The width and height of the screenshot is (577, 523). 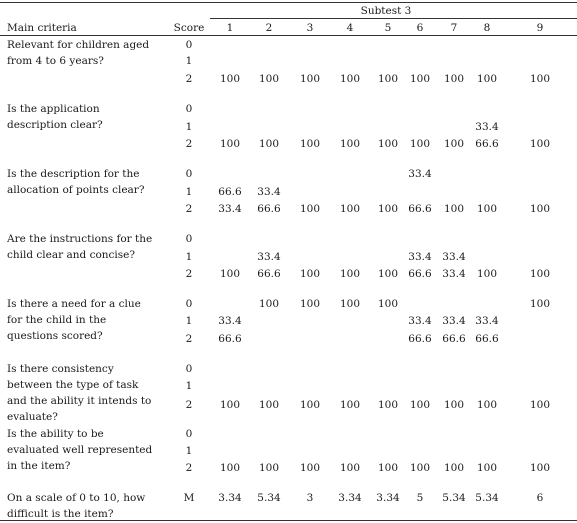 I want to click on header-rule, so click(x=288, y=35).